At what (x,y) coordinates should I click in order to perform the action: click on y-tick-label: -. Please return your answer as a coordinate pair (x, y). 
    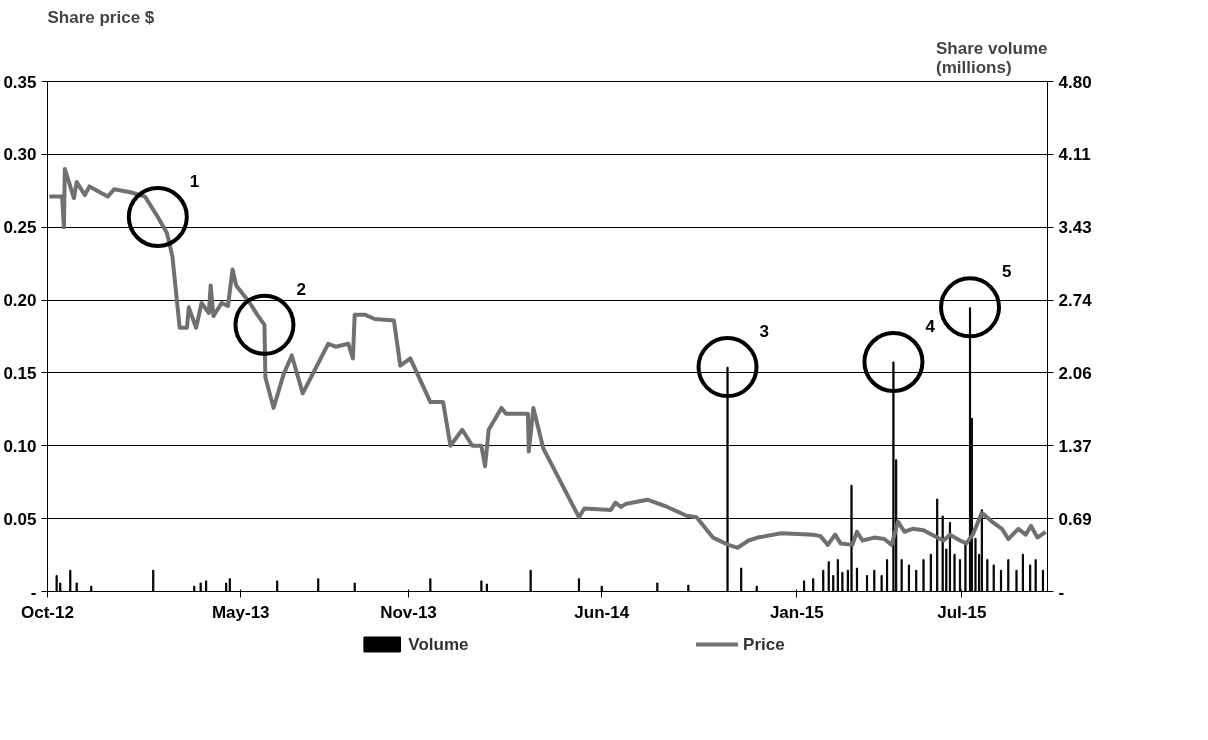
    Looking at the image, I should click on (33, 592).